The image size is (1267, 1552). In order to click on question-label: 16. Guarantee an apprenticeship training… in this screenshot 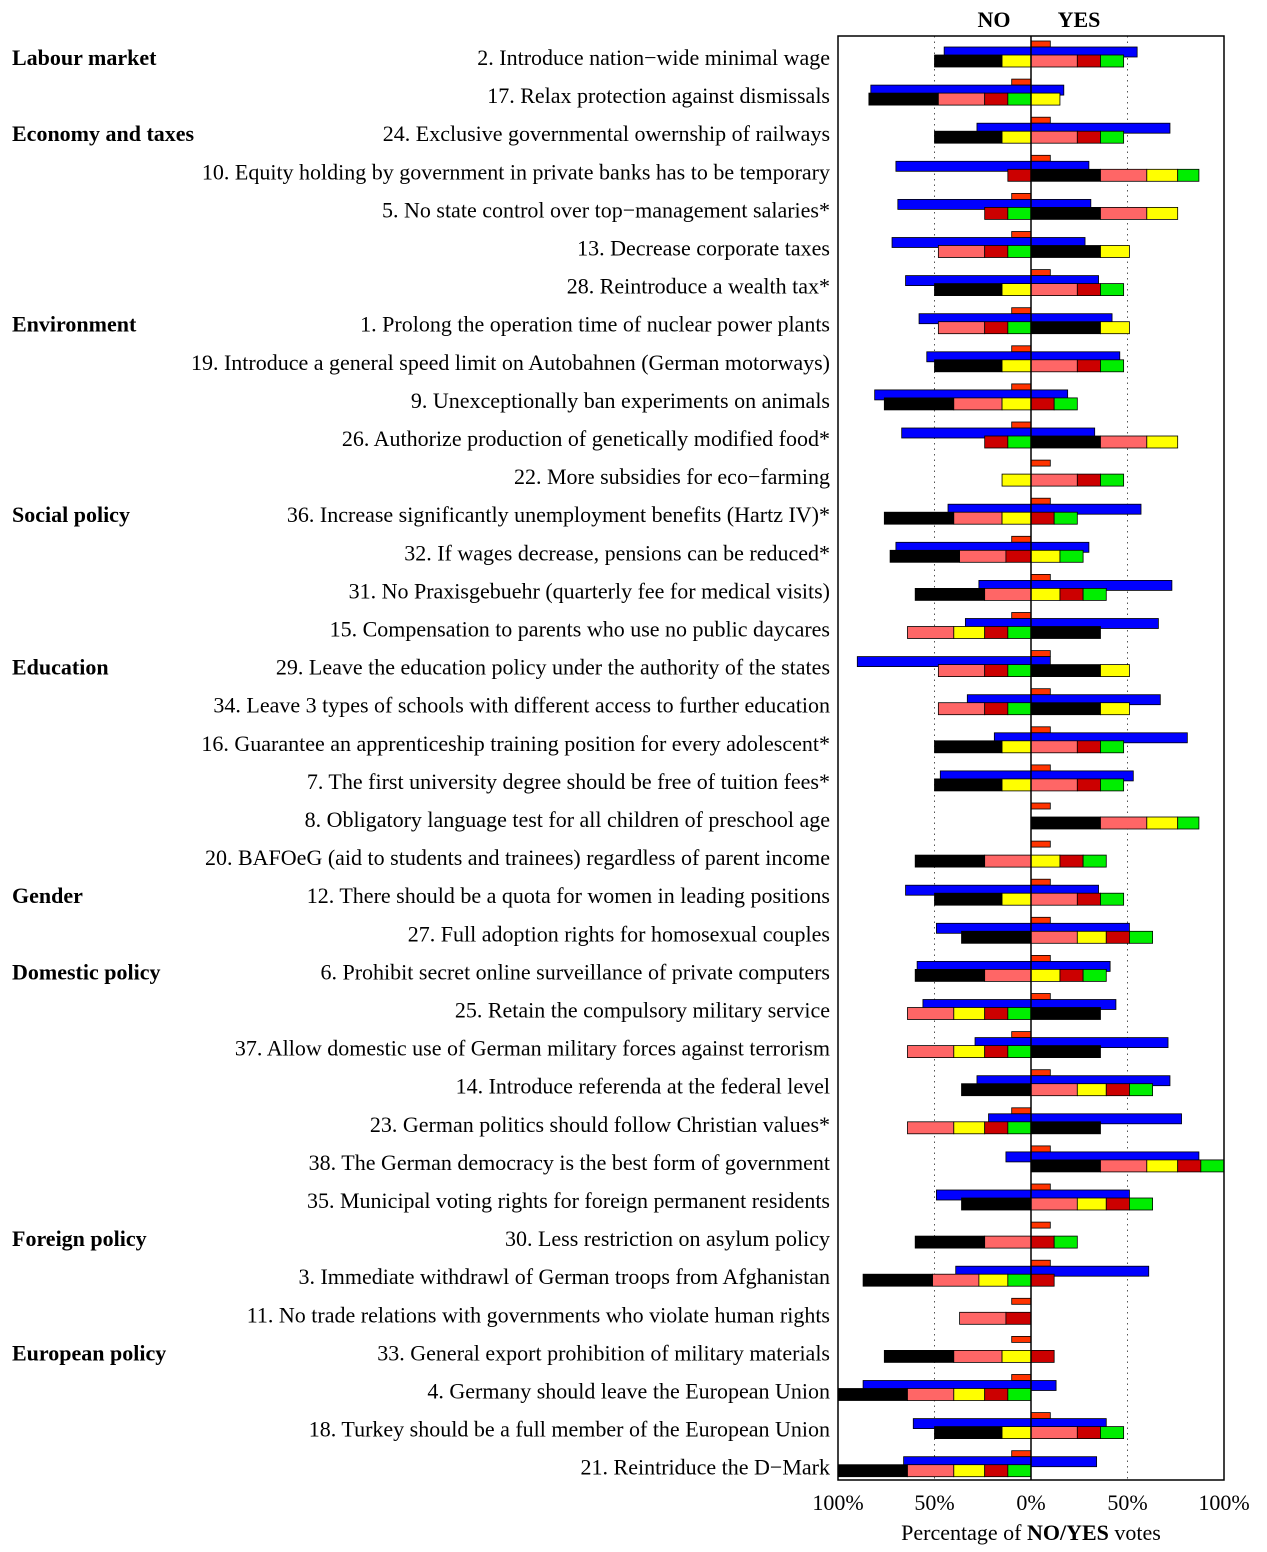, I will do `click(515, 743)`.